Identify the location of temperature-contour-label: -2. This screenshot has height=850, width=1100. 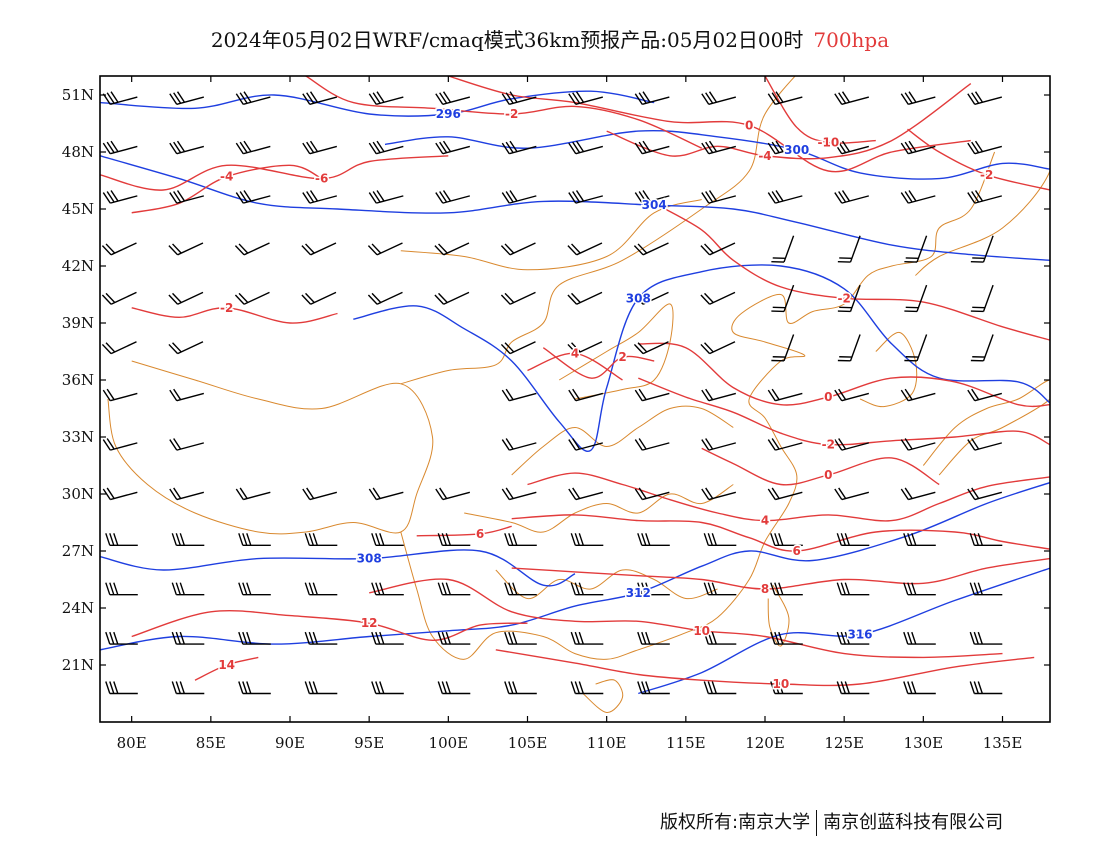
(226, 308).